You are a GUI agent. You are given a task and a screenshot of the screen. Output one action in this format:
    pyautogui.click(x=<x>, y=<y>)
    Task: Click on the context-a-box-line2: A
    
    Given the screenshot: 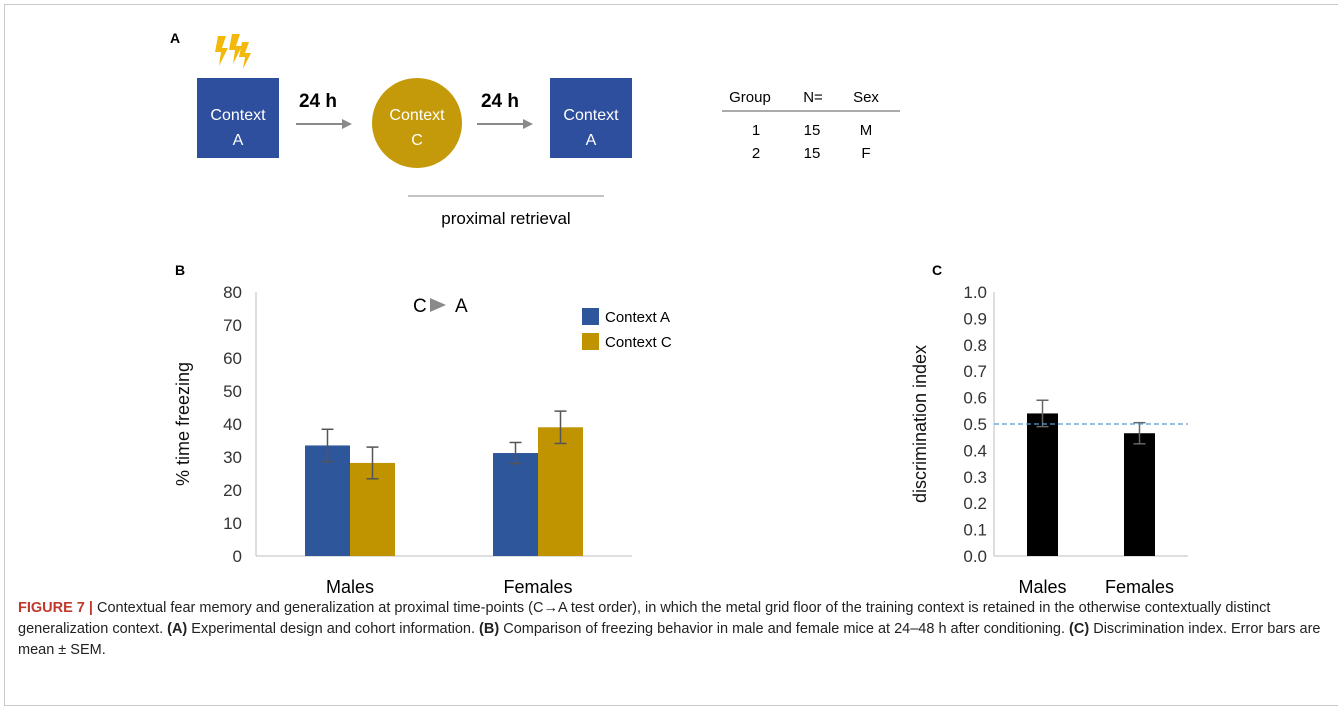 What is the action you would take?
    pyautogui.click(x=238, y=140)
    